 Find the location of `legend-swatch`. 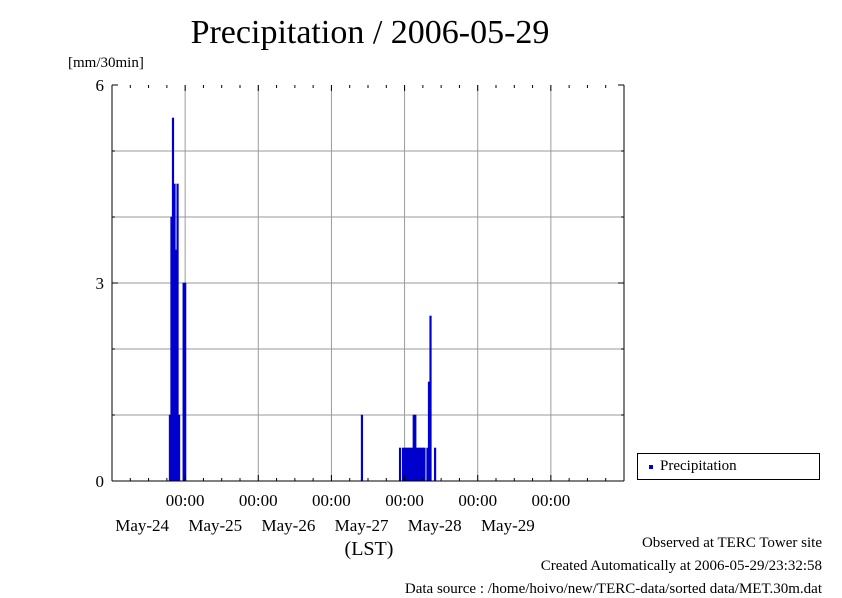

legend-swatch is located at coordinates (651, 467).